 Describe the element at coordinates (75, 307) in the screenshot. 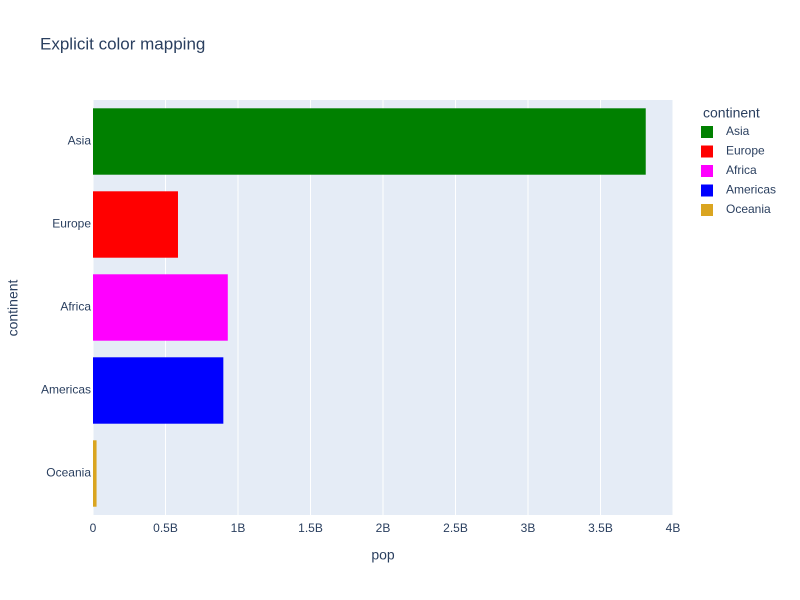

I see `y-tick-label: Africa` at that location.